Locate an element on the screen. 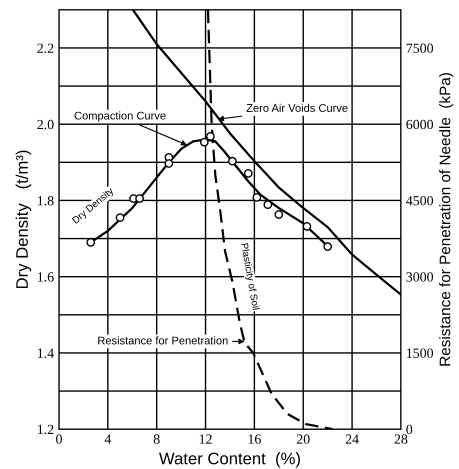  annotation: Resistance for Penetration is located at coordinates (163, 340).